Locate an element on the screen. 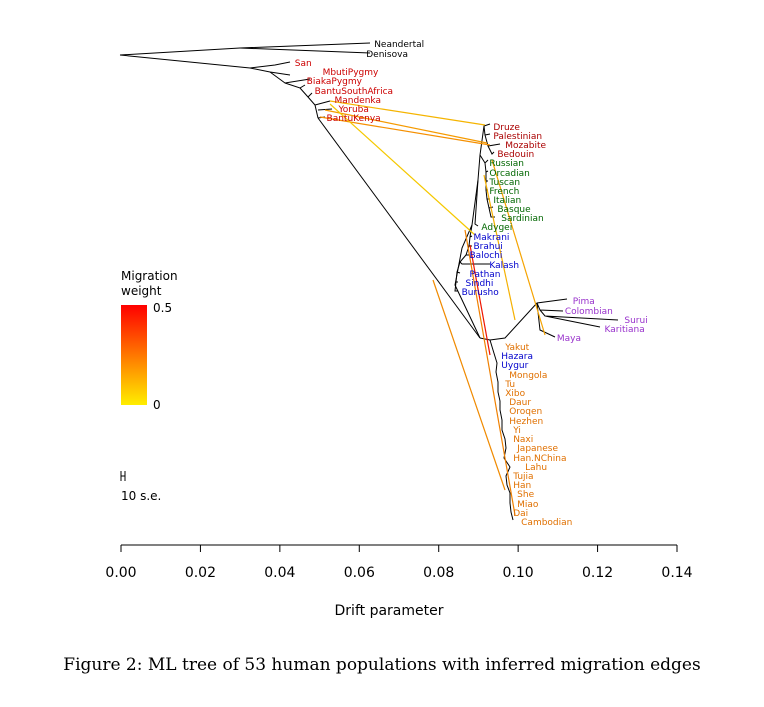 The height and width of the screenshot is (707, 764). leaf-label: BantuKenya is located at coordinates (354, 119).